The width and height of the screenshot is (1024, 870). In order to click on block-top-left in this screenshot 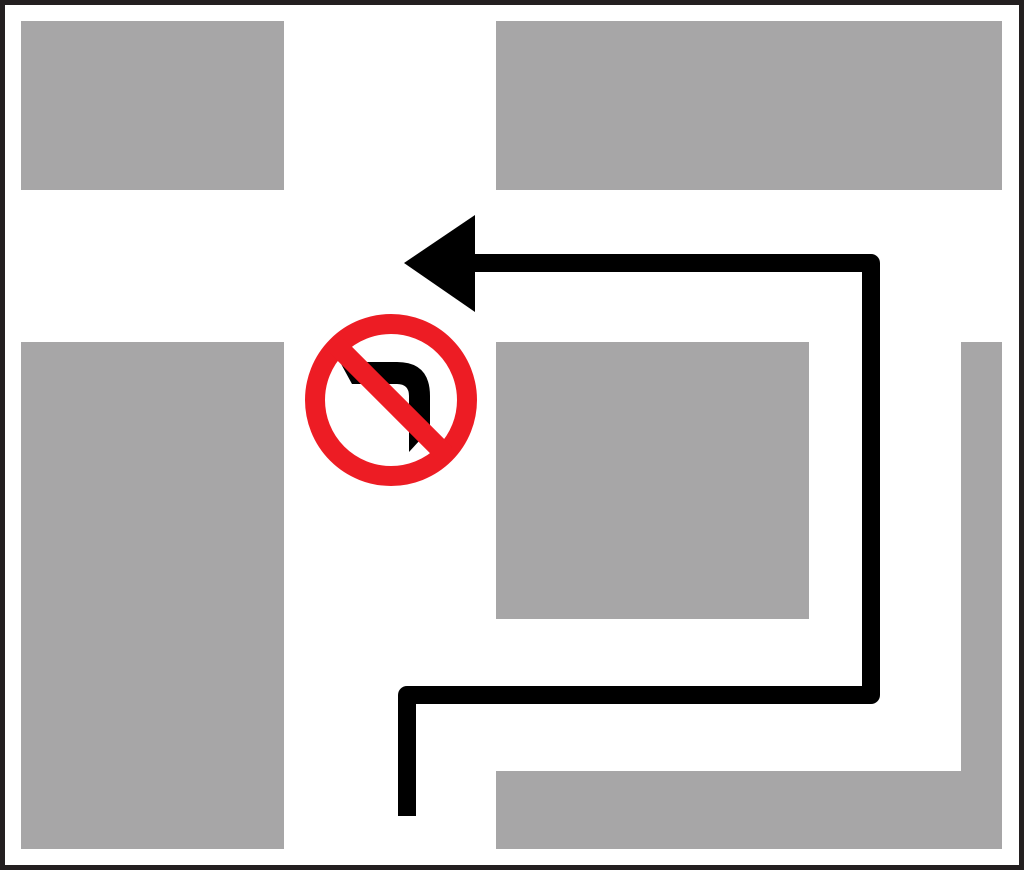, I will do `click(152, 105)`.